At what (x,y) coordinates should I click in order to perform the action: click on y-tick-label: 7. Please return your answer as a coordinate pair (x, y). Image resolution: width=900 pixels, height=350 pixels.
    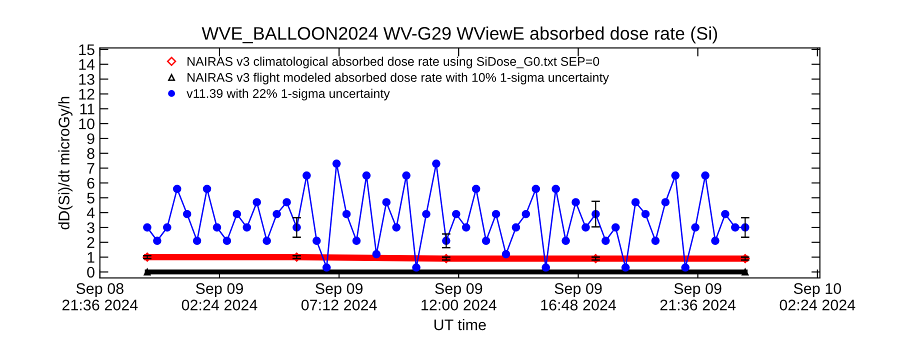
    Looking at the image, I should click on (90, 168).